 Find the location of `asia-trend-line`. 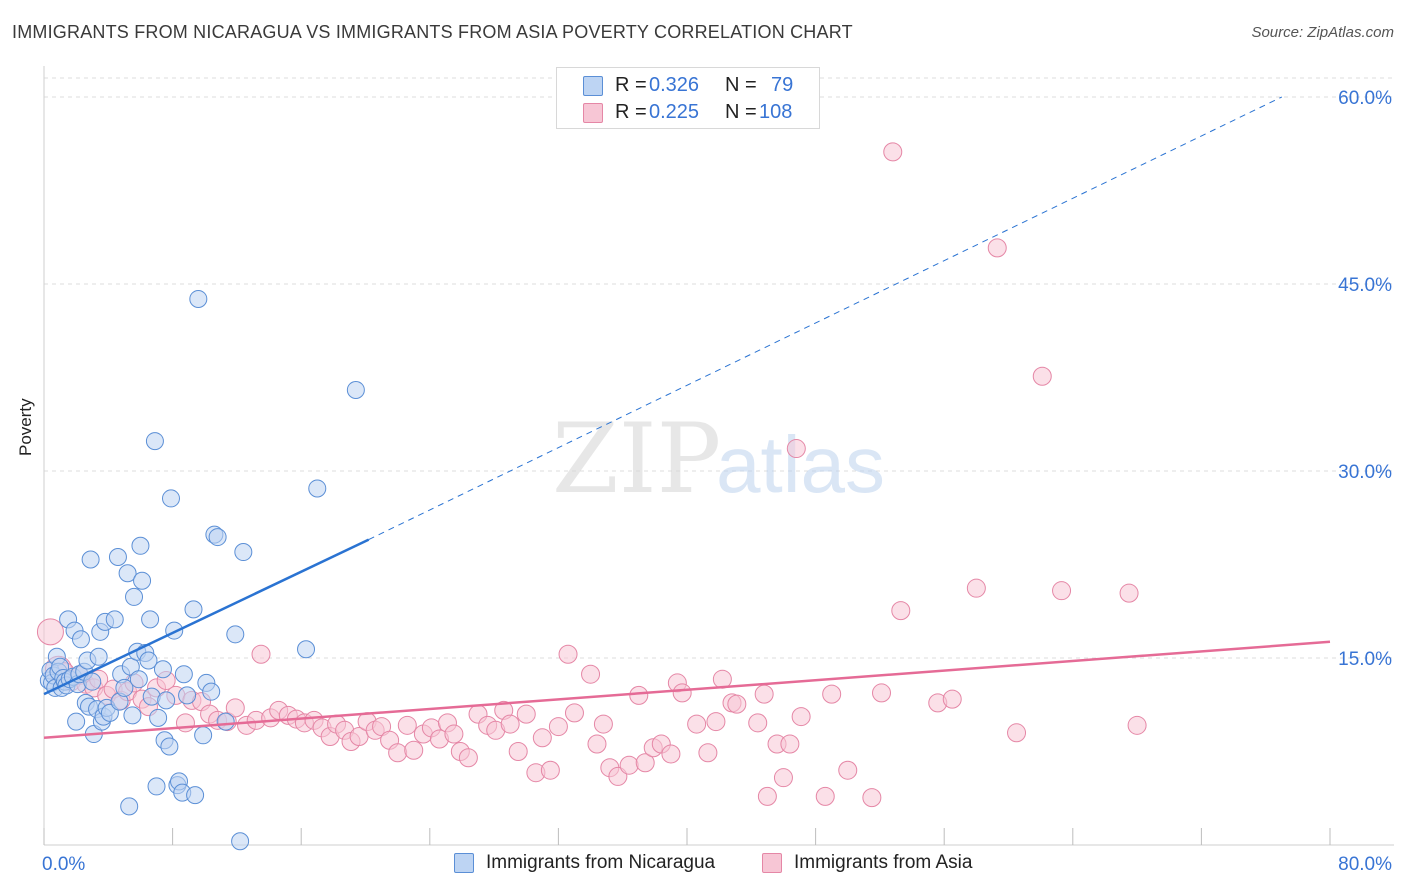

asia-trend-line is located at coordinates (687, 690).